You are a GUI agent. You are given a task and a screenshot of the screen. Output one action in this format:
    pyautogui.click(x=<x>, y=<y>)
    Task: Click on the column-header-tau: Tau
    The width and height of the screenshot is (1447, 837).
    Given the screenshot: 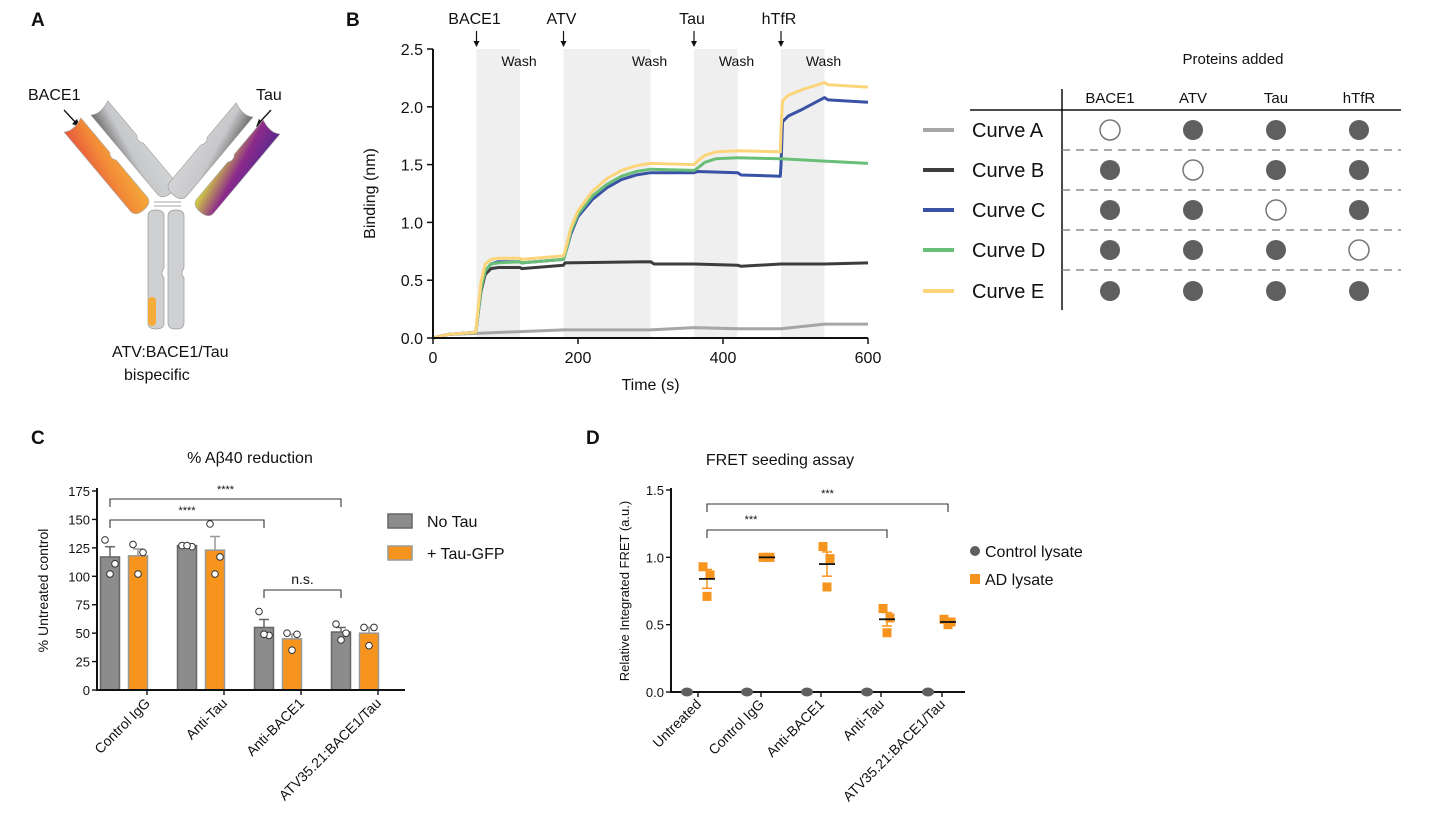 What is the action you would take?
    pyautogui.click(x=1276, y=98)
    